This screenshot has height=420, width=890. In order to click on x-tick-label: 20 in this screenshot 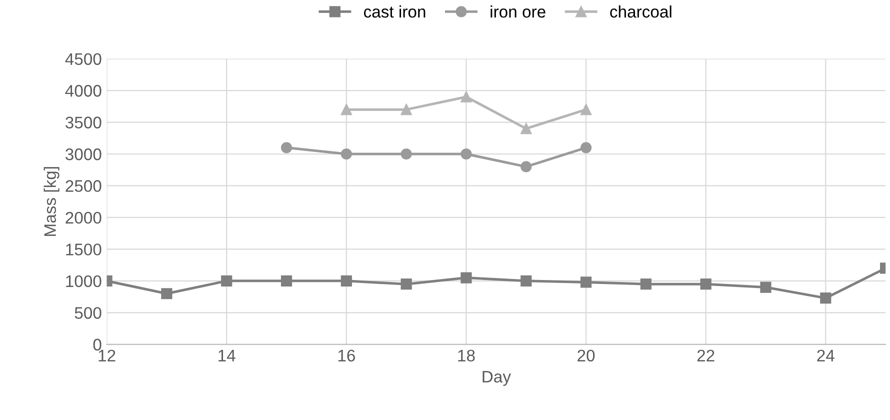, I will do `click(586, 356)`.